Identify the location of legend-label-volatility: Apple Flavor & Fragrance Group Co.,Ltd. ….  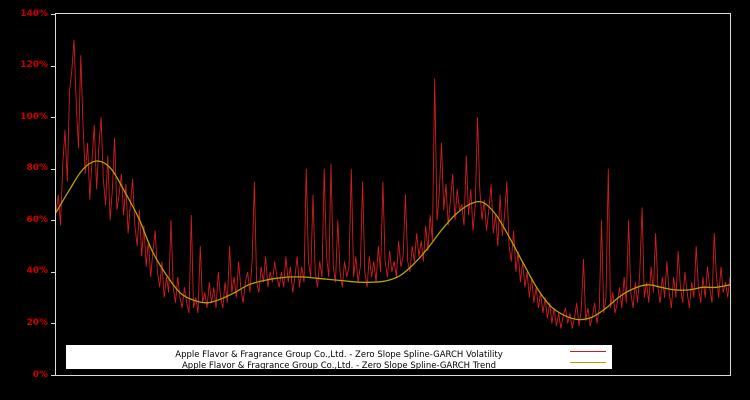
(339, 355).